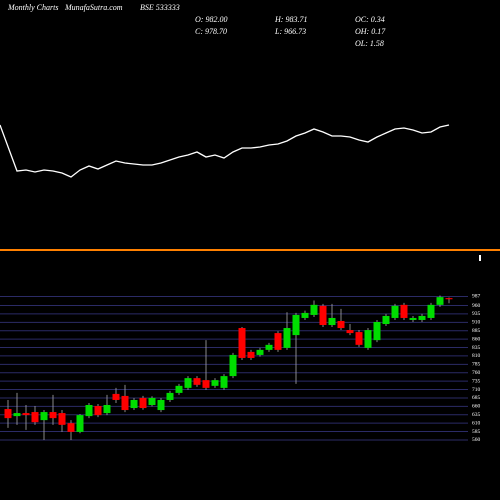 This screenshot has width=500, height=500. What do you see at coordinates (290, 19) in the screenshot?
I see `high-label: H: 983.71` at bounding box center [290, 19].